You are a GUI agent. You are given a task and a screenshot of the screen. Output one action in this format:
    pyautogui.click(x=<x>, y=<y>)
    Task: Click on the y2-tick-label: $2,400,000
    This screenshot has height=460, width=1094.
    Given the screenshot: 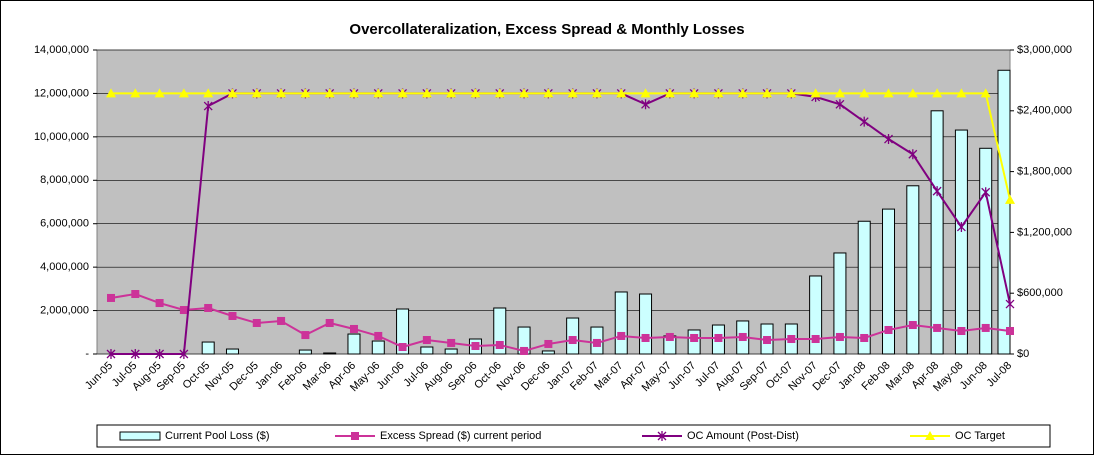 What is the action you would take?
    pyautogui.click(x=1044, y=111)
    